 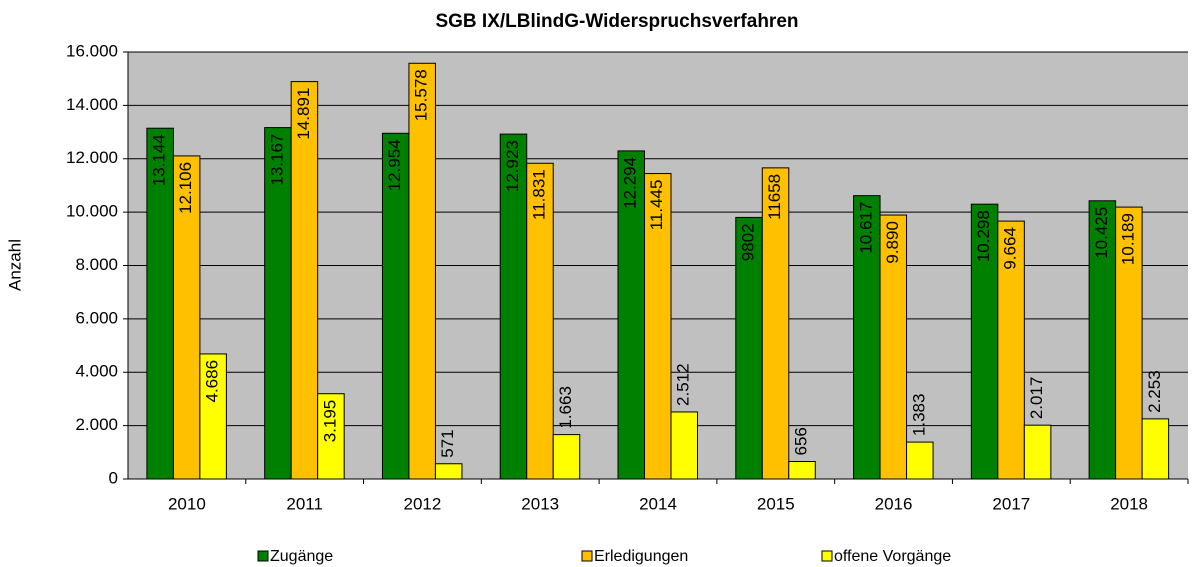 What do you see at coordinates (748, 242) in the screenshot?
I see `value-label: 9802` at bounding box center [748, 242].